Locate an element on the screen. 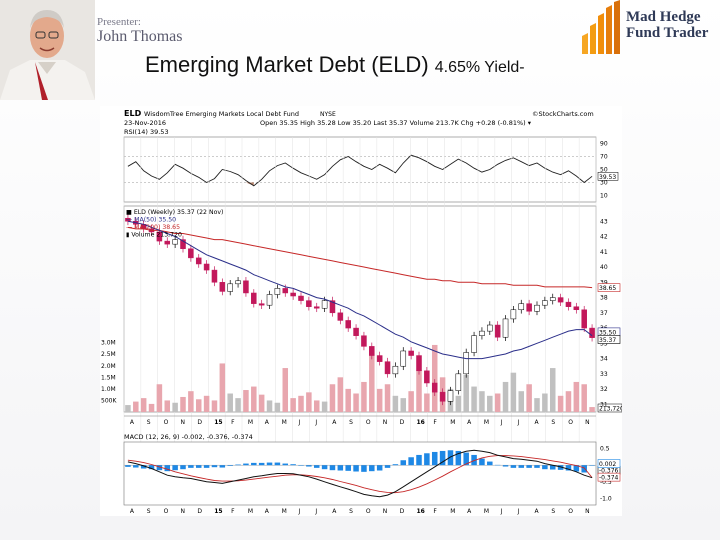 This screenshot has width=720, height=540. x-axis-label: O is located at coordinates (570, 422).